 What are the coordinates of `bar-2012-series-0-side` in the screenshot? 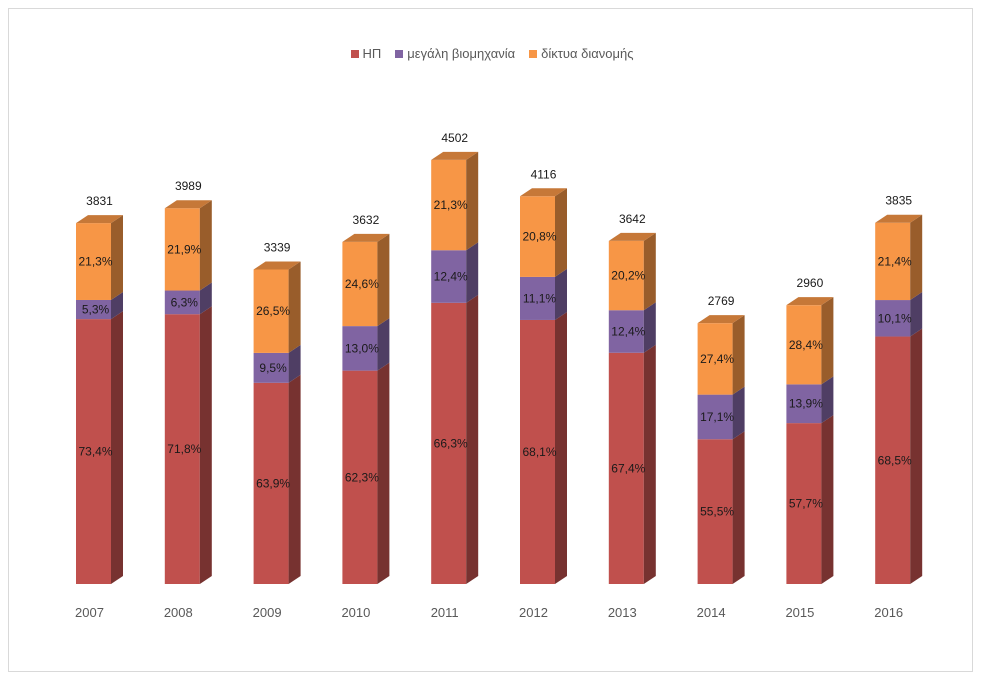 It's located at (561, 447).